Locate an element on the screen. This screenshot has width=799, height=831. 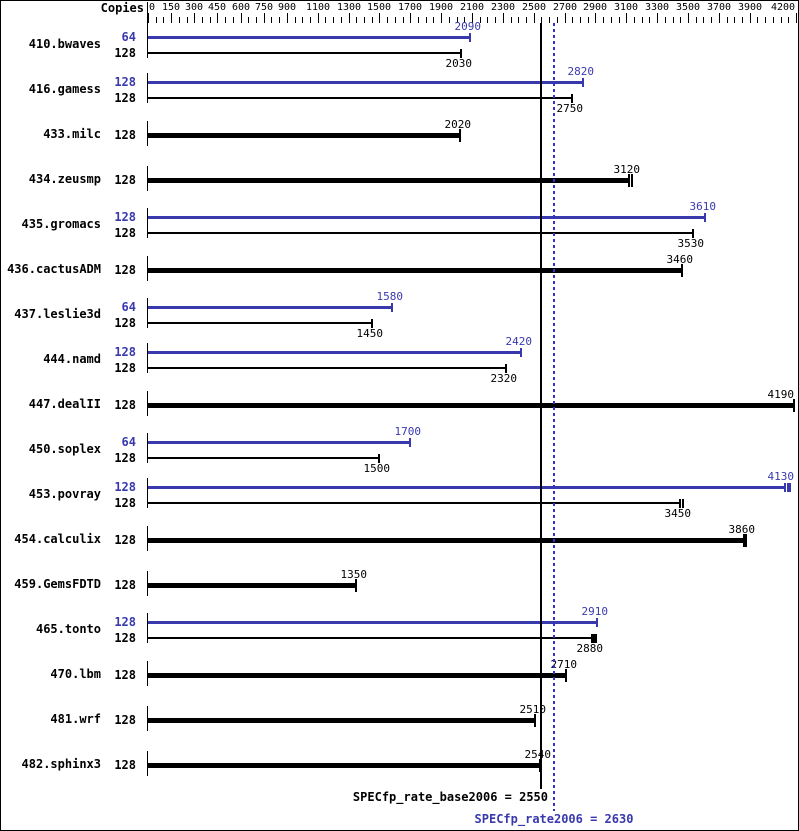
base-rate-summary-label: SPECfp_rate_base2006 = 2550 is located at coordinates (450, 797).